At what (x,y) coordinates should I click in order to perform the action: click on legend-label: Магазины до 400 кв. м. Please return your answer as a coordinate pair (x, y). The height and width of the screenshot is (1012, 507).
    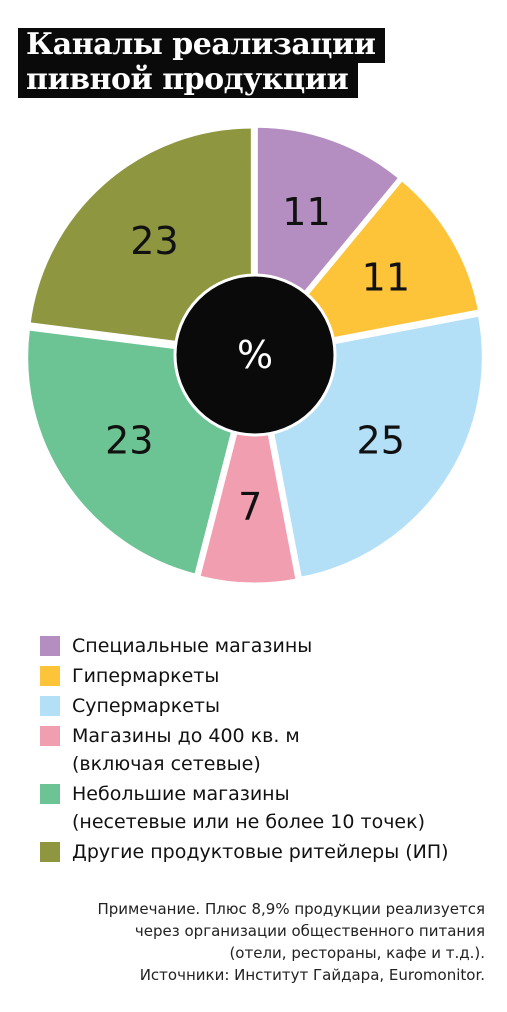
    Looking at the image, I should click on (186, 736).